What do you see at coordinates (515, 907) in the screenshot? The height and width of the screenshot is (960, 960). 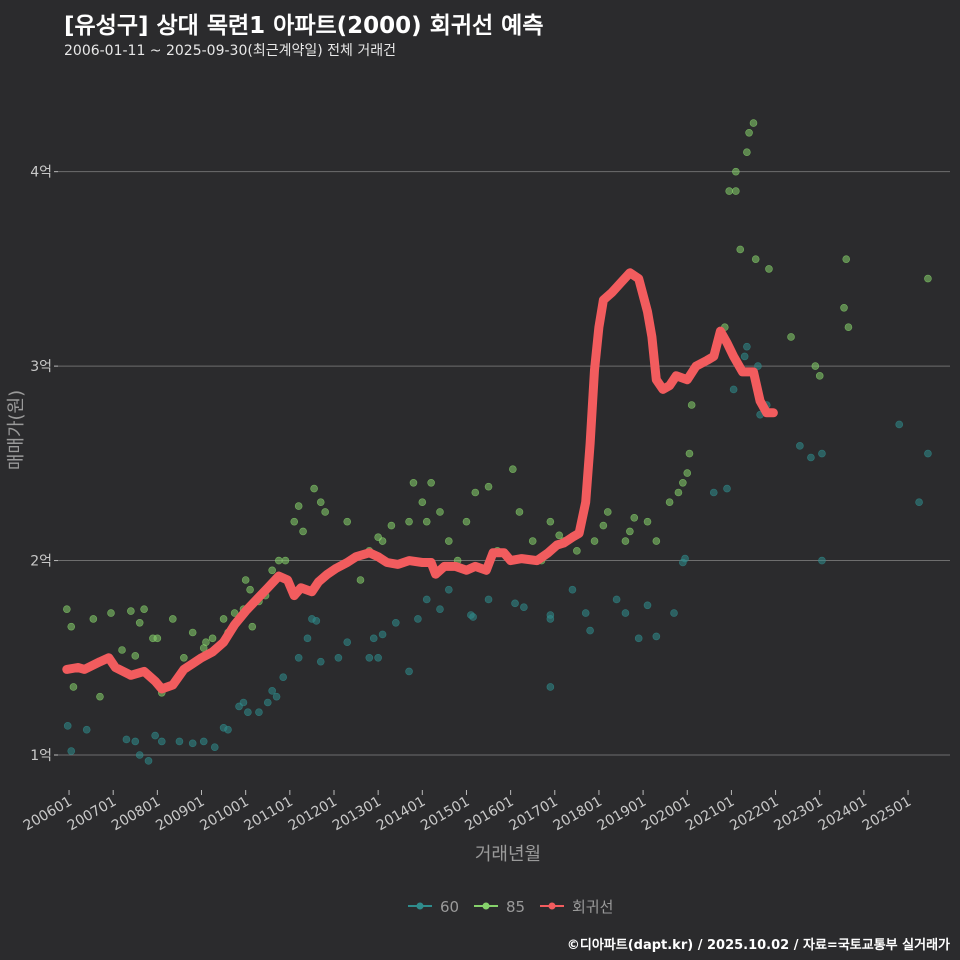 I see `legend-label: 85` at bounding box center [515, 907].